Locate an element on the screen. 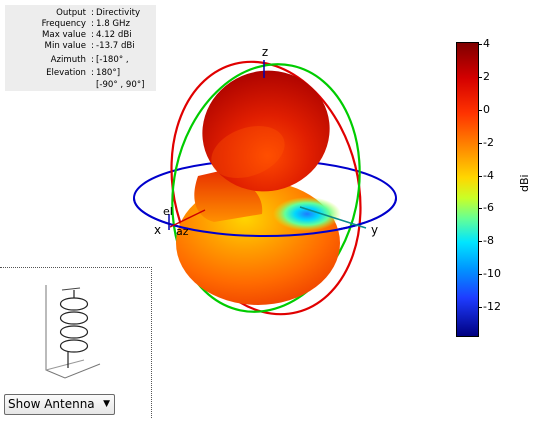 The width and height of the screenshot is (560, 422). colorbar-tick-label: -12 is located at coordinates (492, 307).